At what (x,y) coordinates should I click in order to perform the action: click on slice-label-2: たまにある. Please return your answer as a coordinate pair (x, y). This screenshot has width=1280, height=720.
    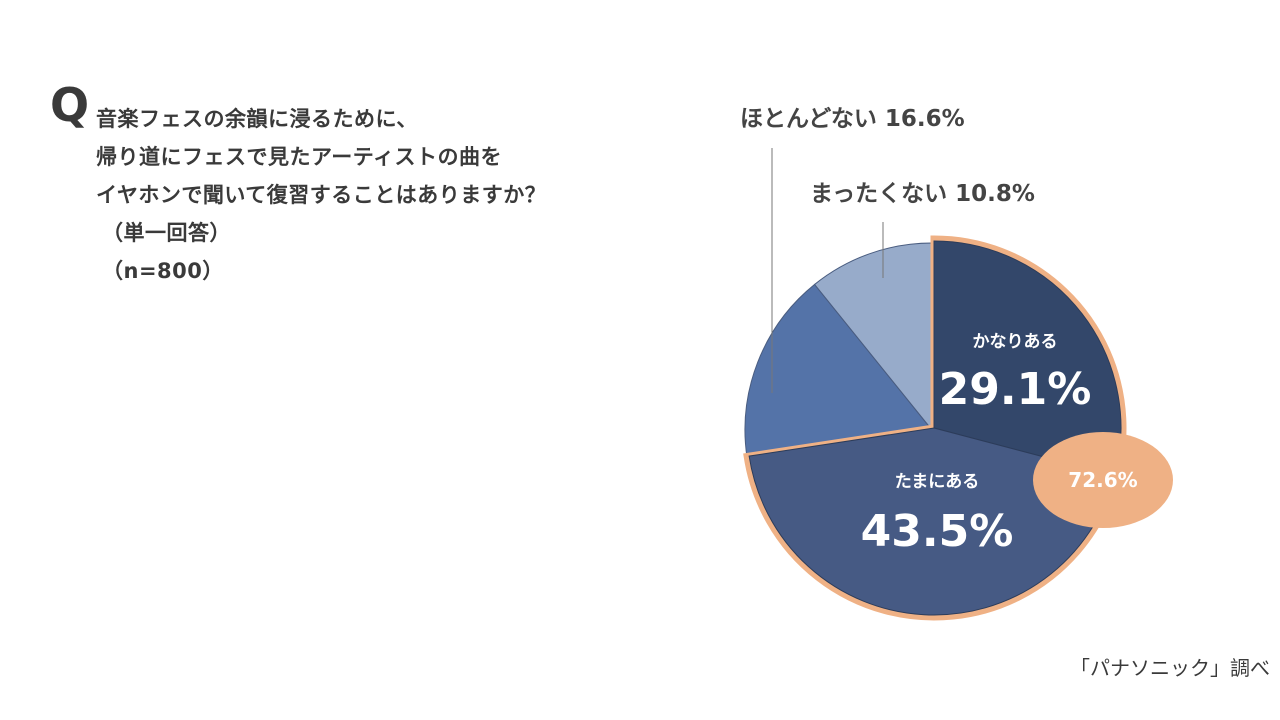
    Looking at the image, I should click on (937, 482).